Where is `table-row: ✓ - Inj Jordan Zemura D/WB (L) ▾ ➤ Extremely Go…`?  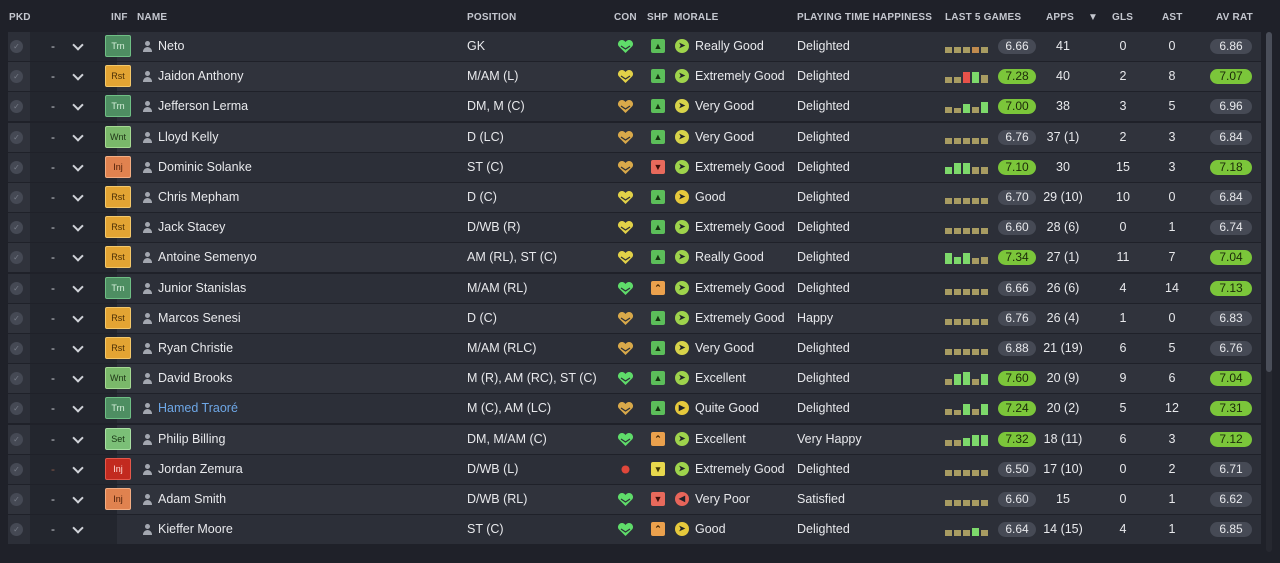
table-row: ✓ - Inj Jordan Zemura D/WB (L) ▾ ➤ Extremely Go… is located at coordinates (634, 469).